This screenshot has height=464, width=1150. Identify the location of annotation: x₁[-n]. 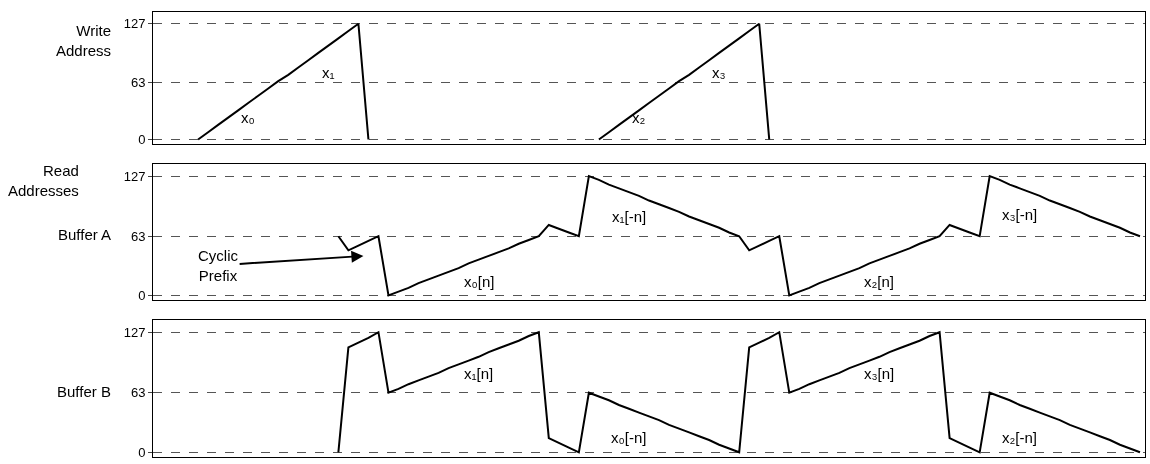
(629, 216).